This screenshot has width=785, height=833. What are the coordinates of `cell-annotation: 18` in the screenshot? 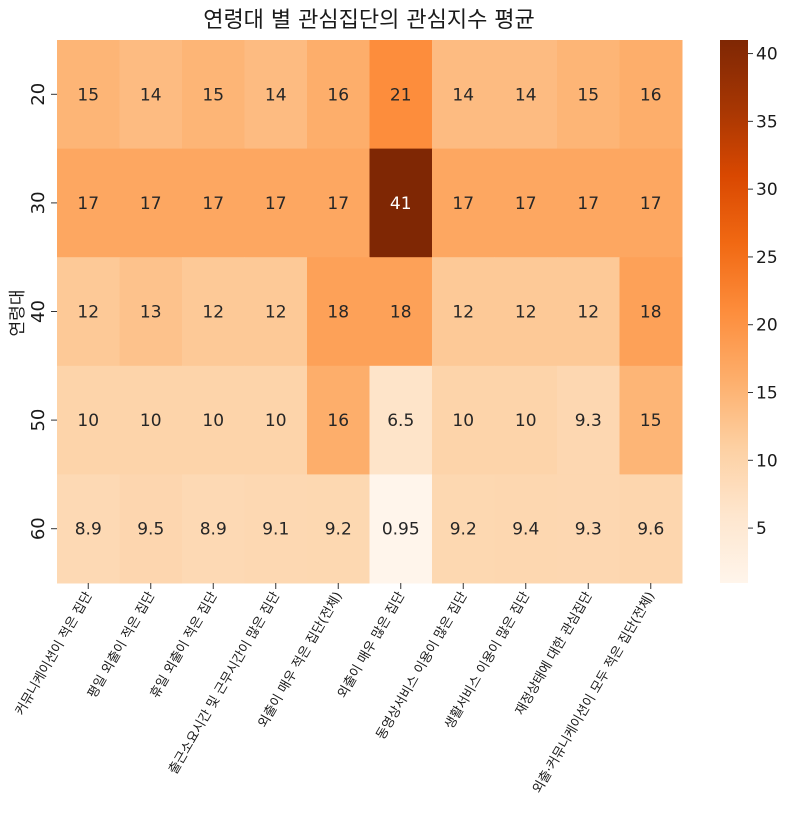 It's located at (651, 313).